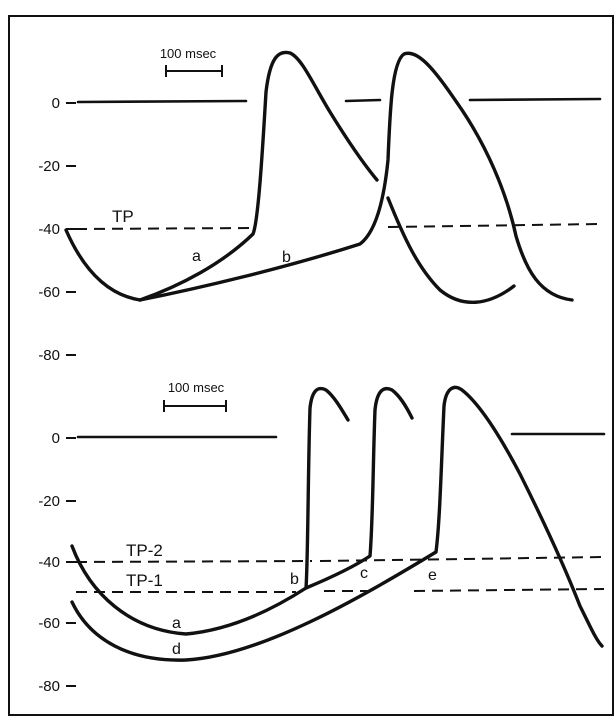 Image resolution: width=616 pixels, height=717 pixels. I want to click on bottom-curve-label-b: b, so click(294, 579).